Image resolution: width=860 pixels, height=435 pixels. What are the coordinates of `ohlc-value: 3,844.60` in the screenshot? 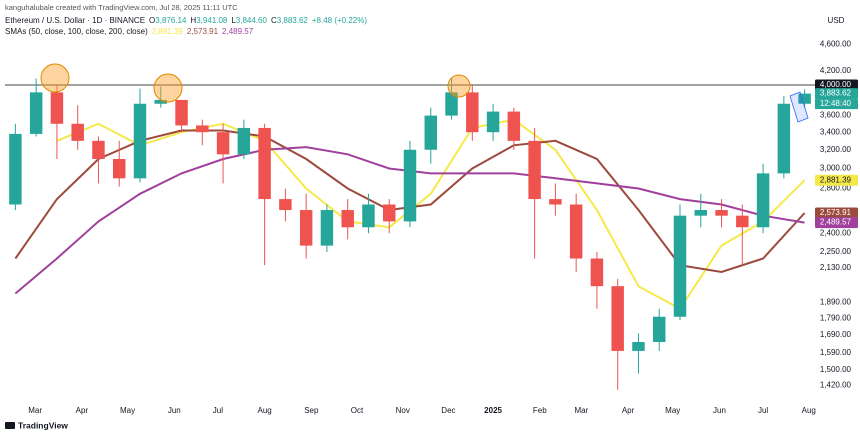 It's located at (252, 20).